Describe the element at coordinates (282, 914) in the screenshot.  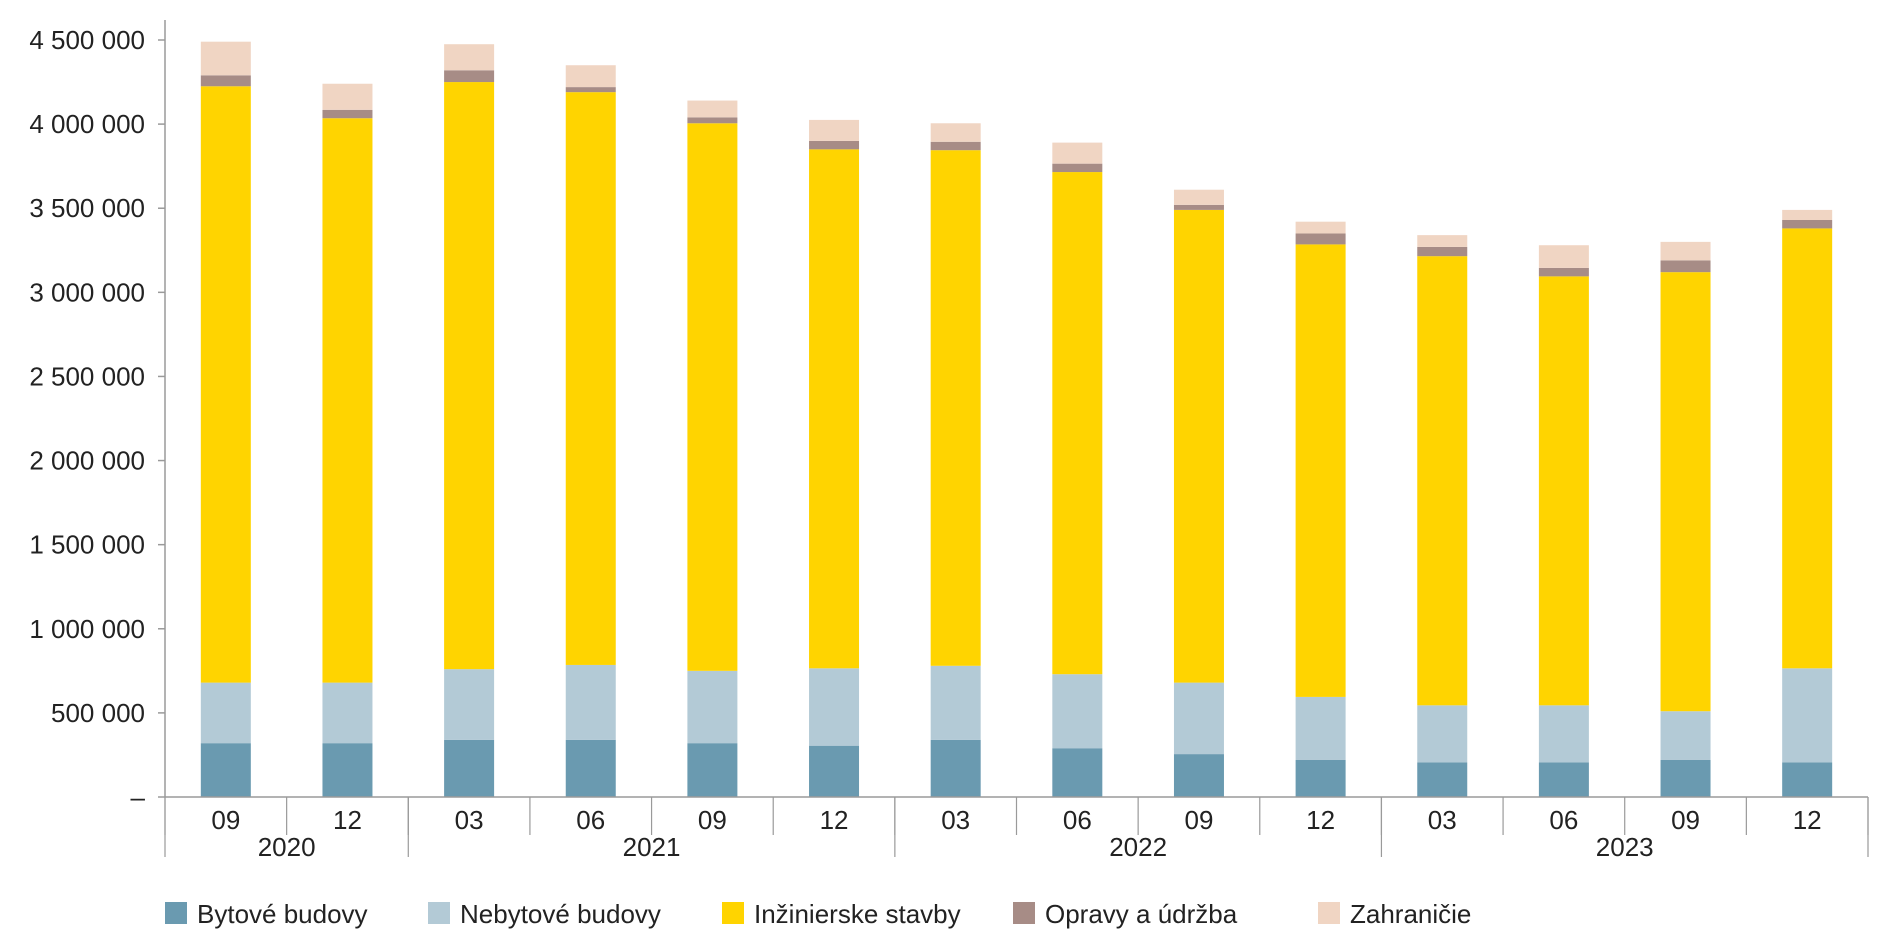
I see `legend-label: Bytové budovy` at that location.